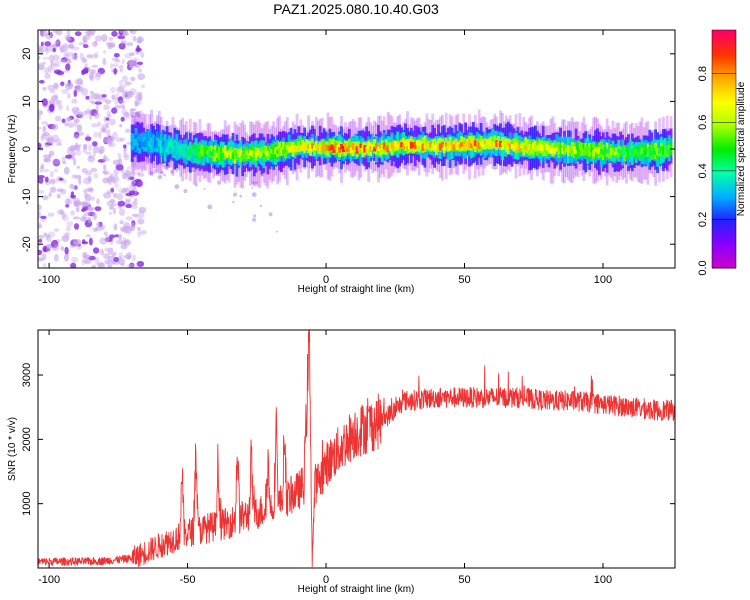  Describe the element at coordinates (27, 244) in the screenshot. I see `spectrogram-y-tick-label: -20` at that location.